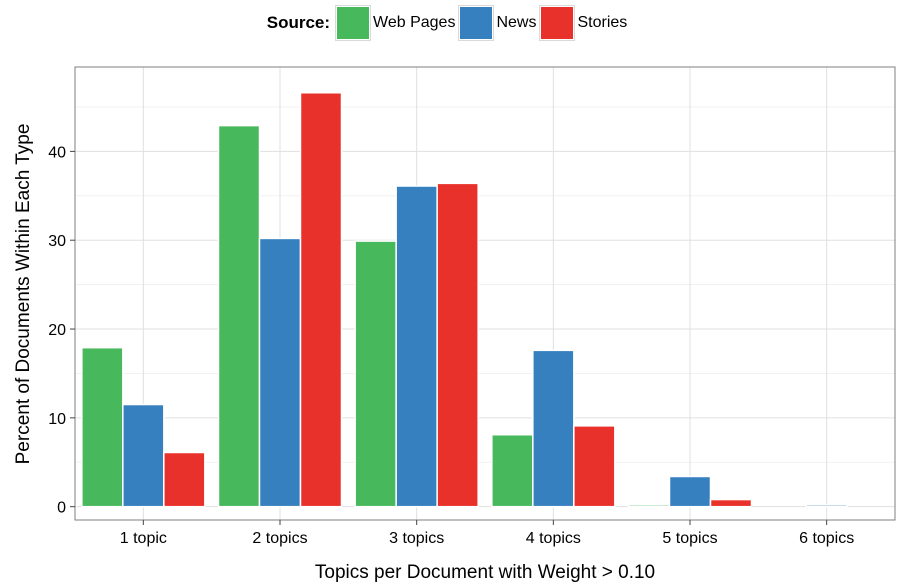 This screenshot has width=898, height=586. Describe the element at coordinates (61, 508) in the screenshot. I see `y-tick-label: 0` at that location.